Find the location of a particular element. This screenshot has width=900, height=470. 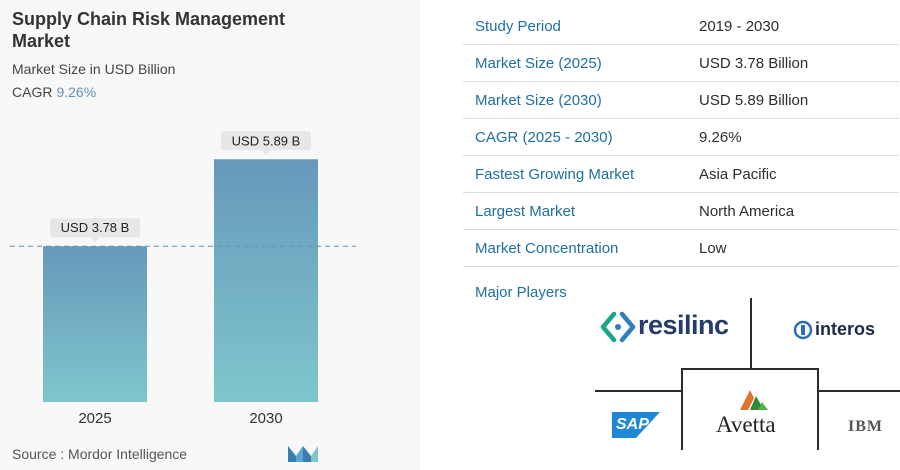

stat-value: USD 3.78 Billion is located at coordinates (793, 63).